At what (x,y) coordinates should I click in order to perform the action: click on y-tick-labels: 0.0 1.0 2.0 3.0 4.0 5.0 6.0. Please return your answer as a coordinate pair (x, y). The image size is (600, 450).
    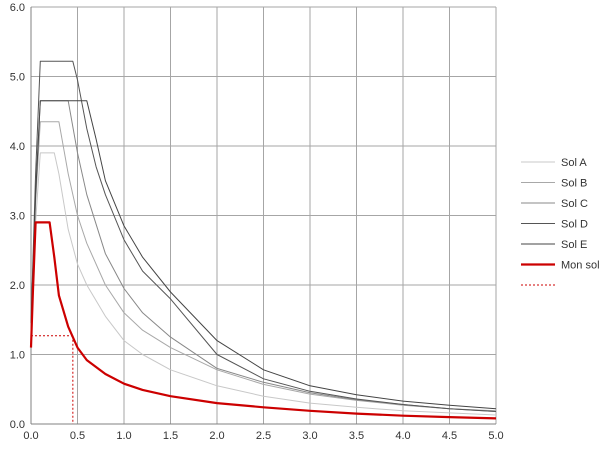
    Looking at the image, I should click on (17, 216).